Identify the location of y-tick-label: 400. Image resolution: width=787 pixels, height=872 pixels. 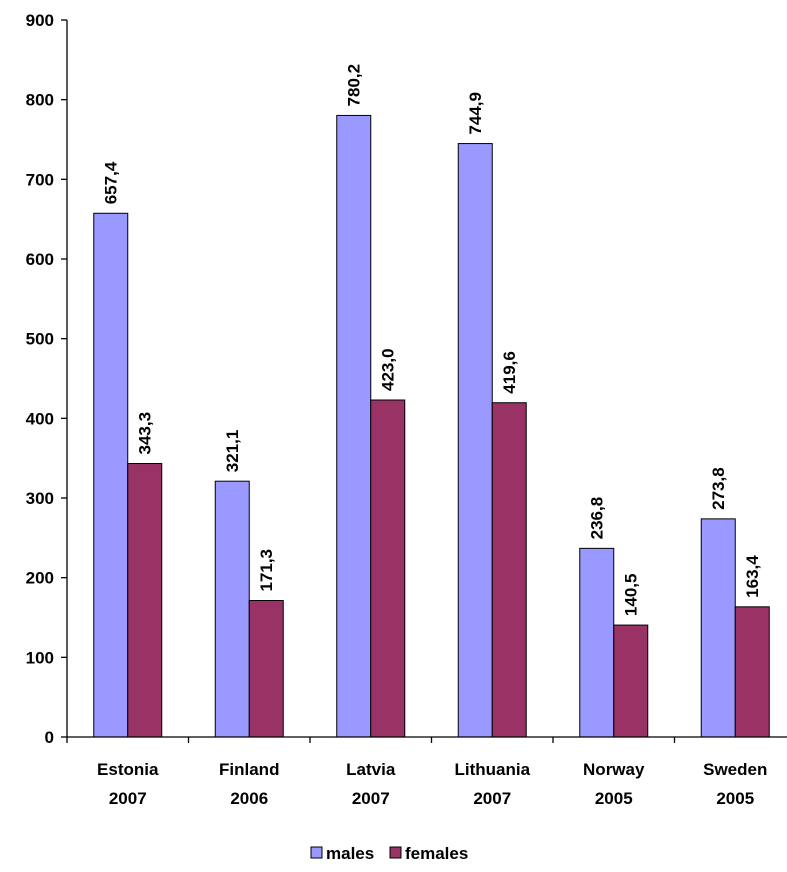
(40, 418).